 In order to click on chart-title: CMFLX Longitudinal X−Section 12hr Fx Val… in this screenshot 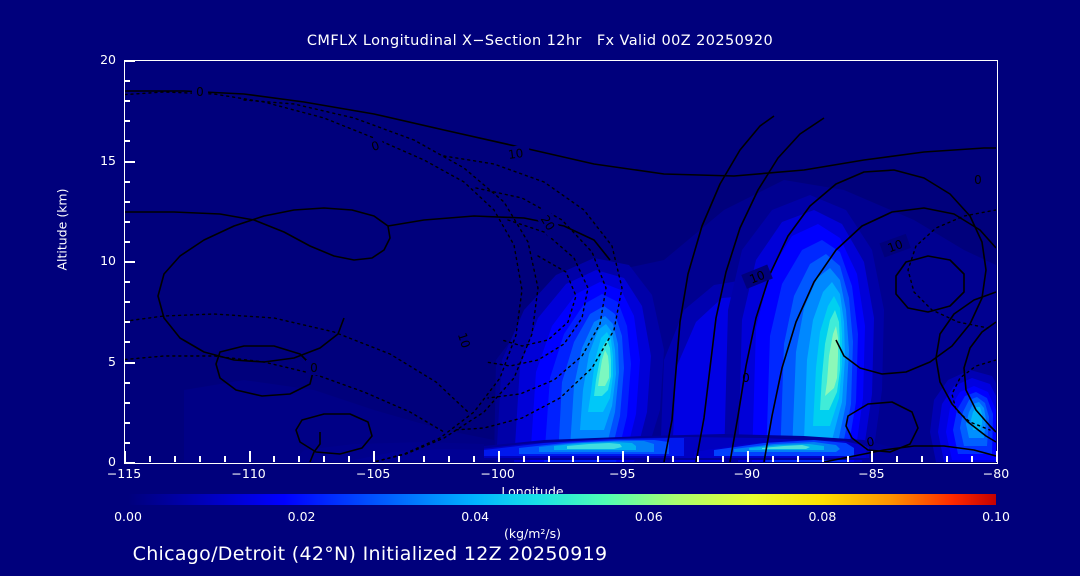, I will do `click(540, 41)`.